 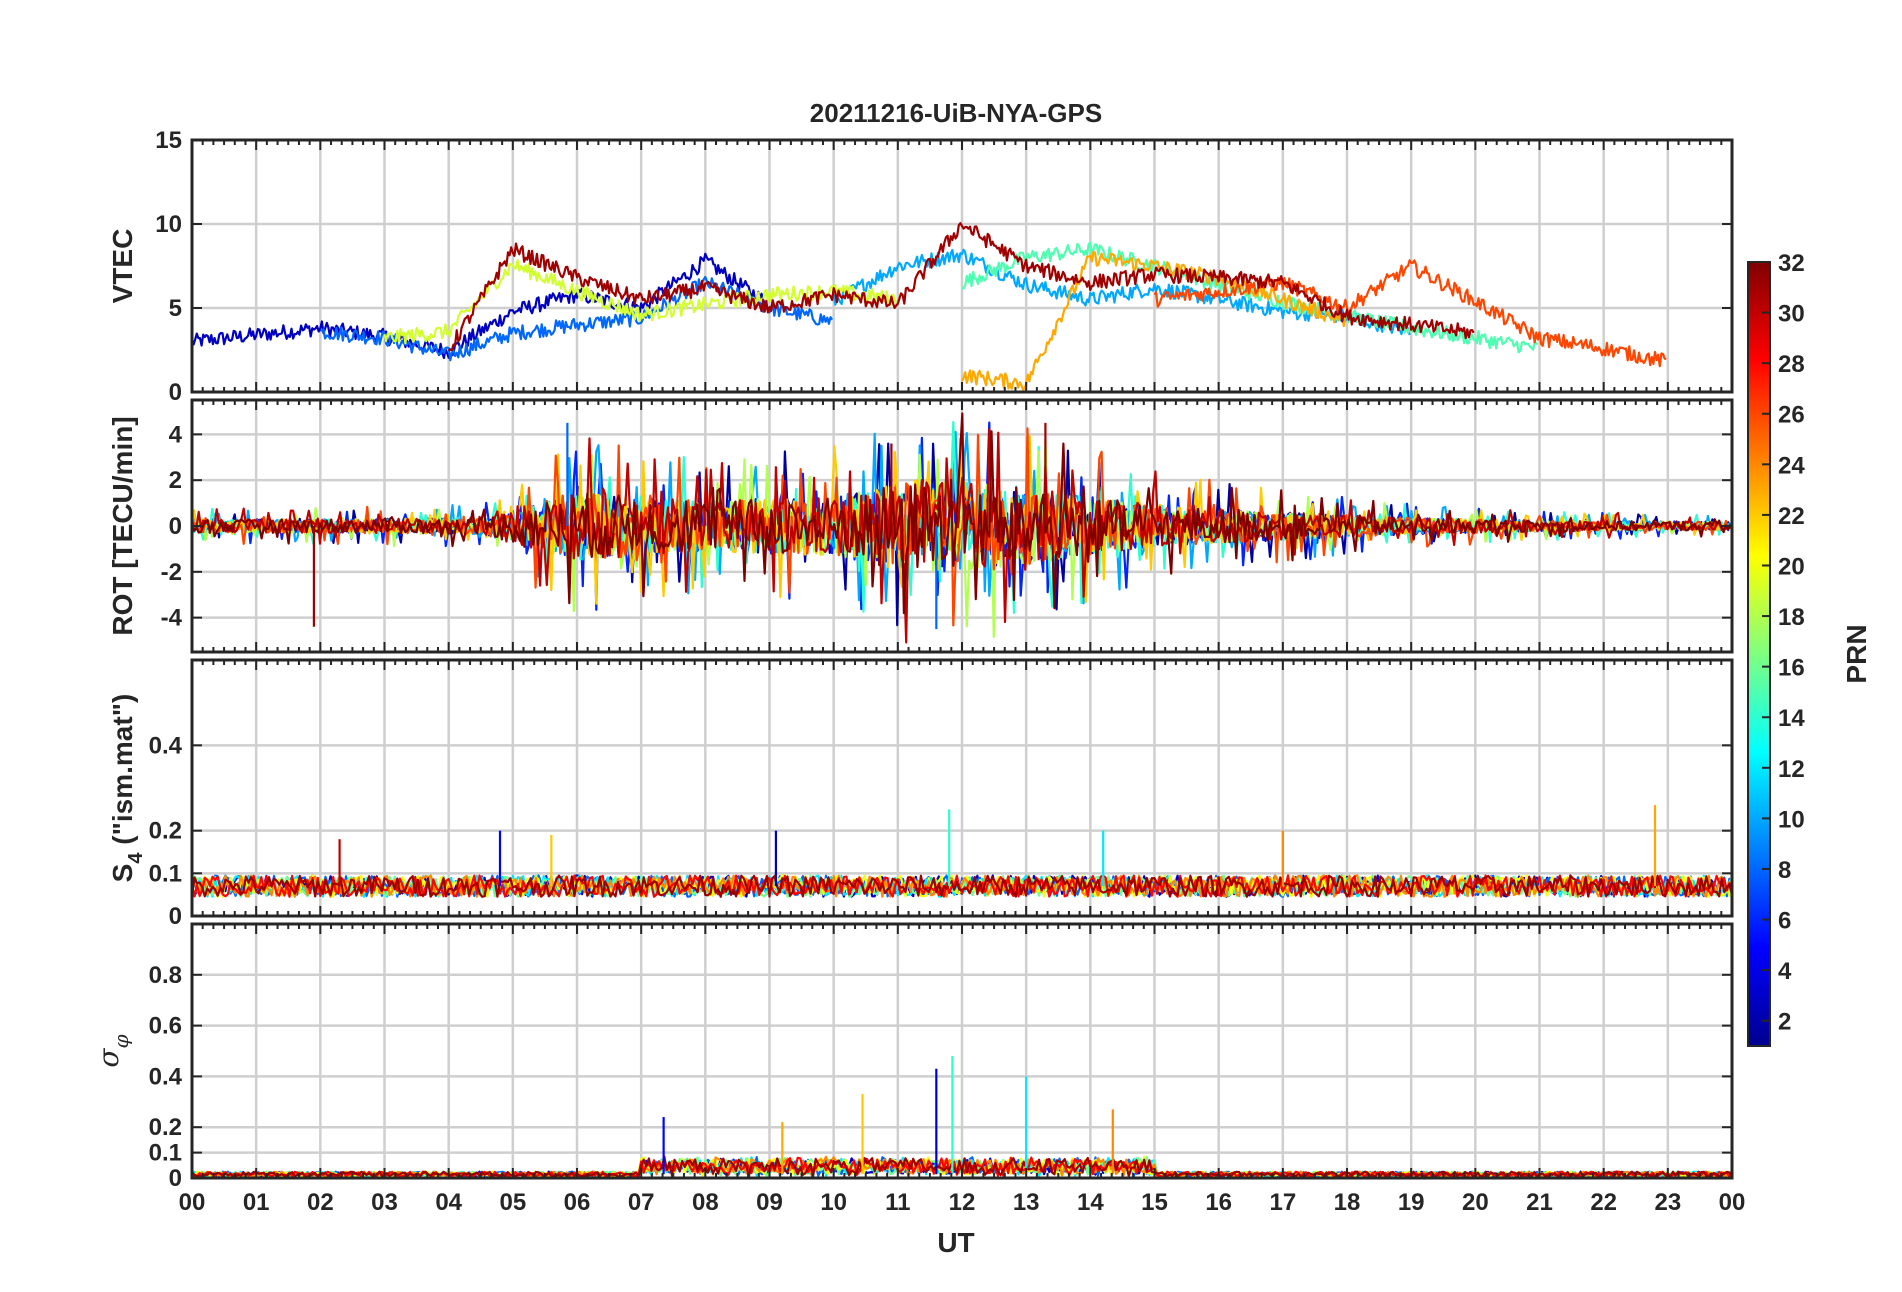 What do you see at coordinates (705, 1202) in the screenshot?
I see `x-tick-label: 08` at bounding box center [705, 1202].